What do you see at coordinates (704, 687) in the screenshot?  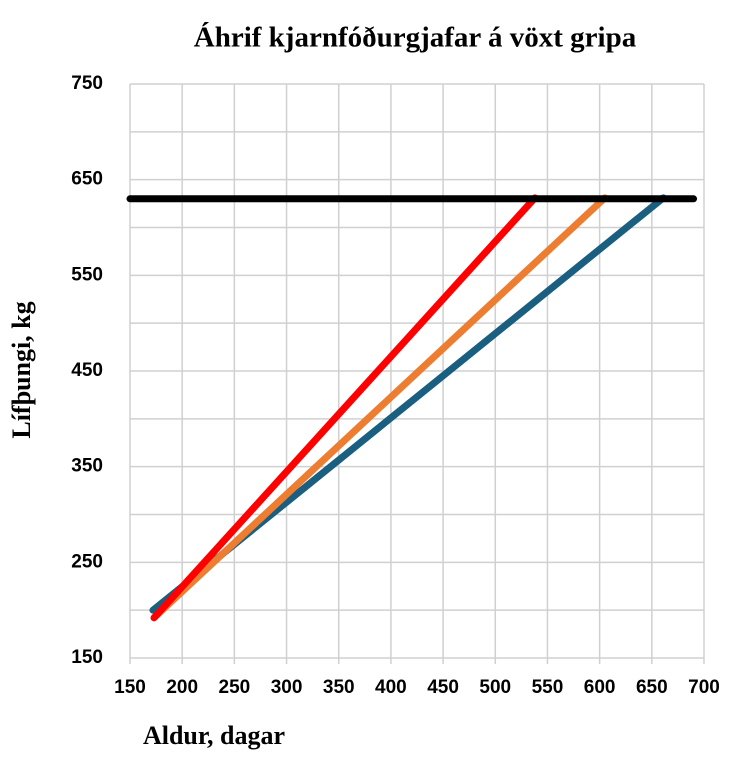 I see `x-tick-label: 700` at bounding box center [704, 687].